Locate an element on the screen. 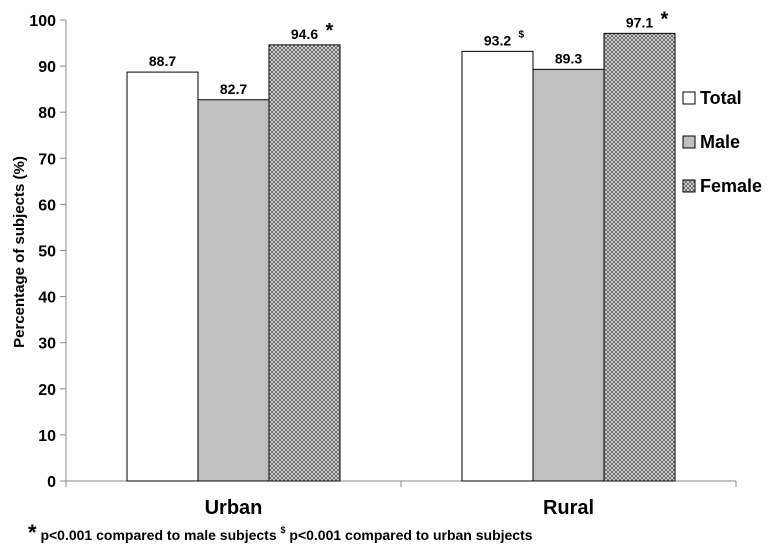 The image size is (772, 547). data-label: 93.2 is located at coordinates (497, 40).